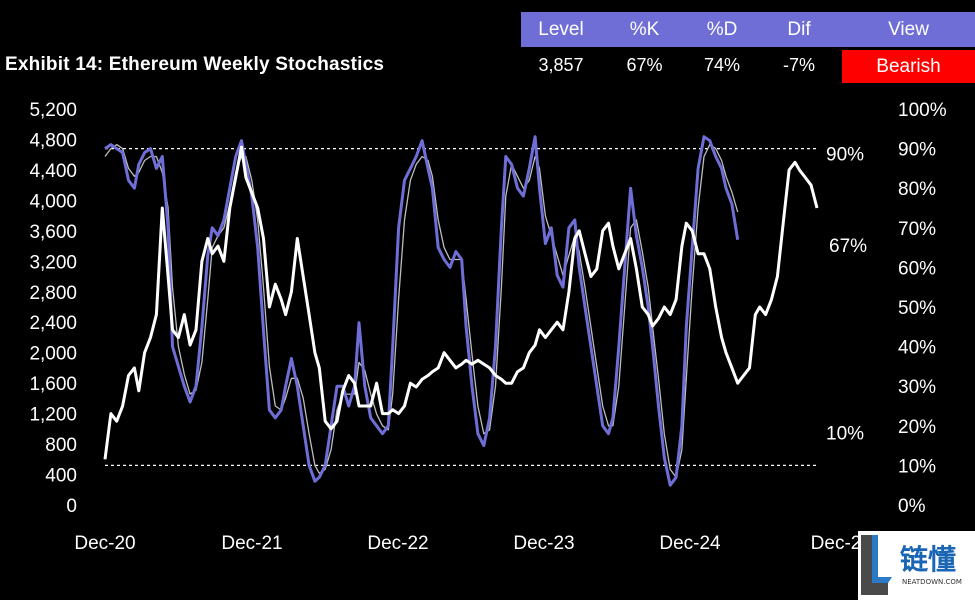 The image size is (975, 600). Describe the element at coordinates (467, 543) in the screenshot. I see `x-axis: Dec-20 Dec-21 Dec-22 Dec-23 Dec-24 Dec-2` at that location.